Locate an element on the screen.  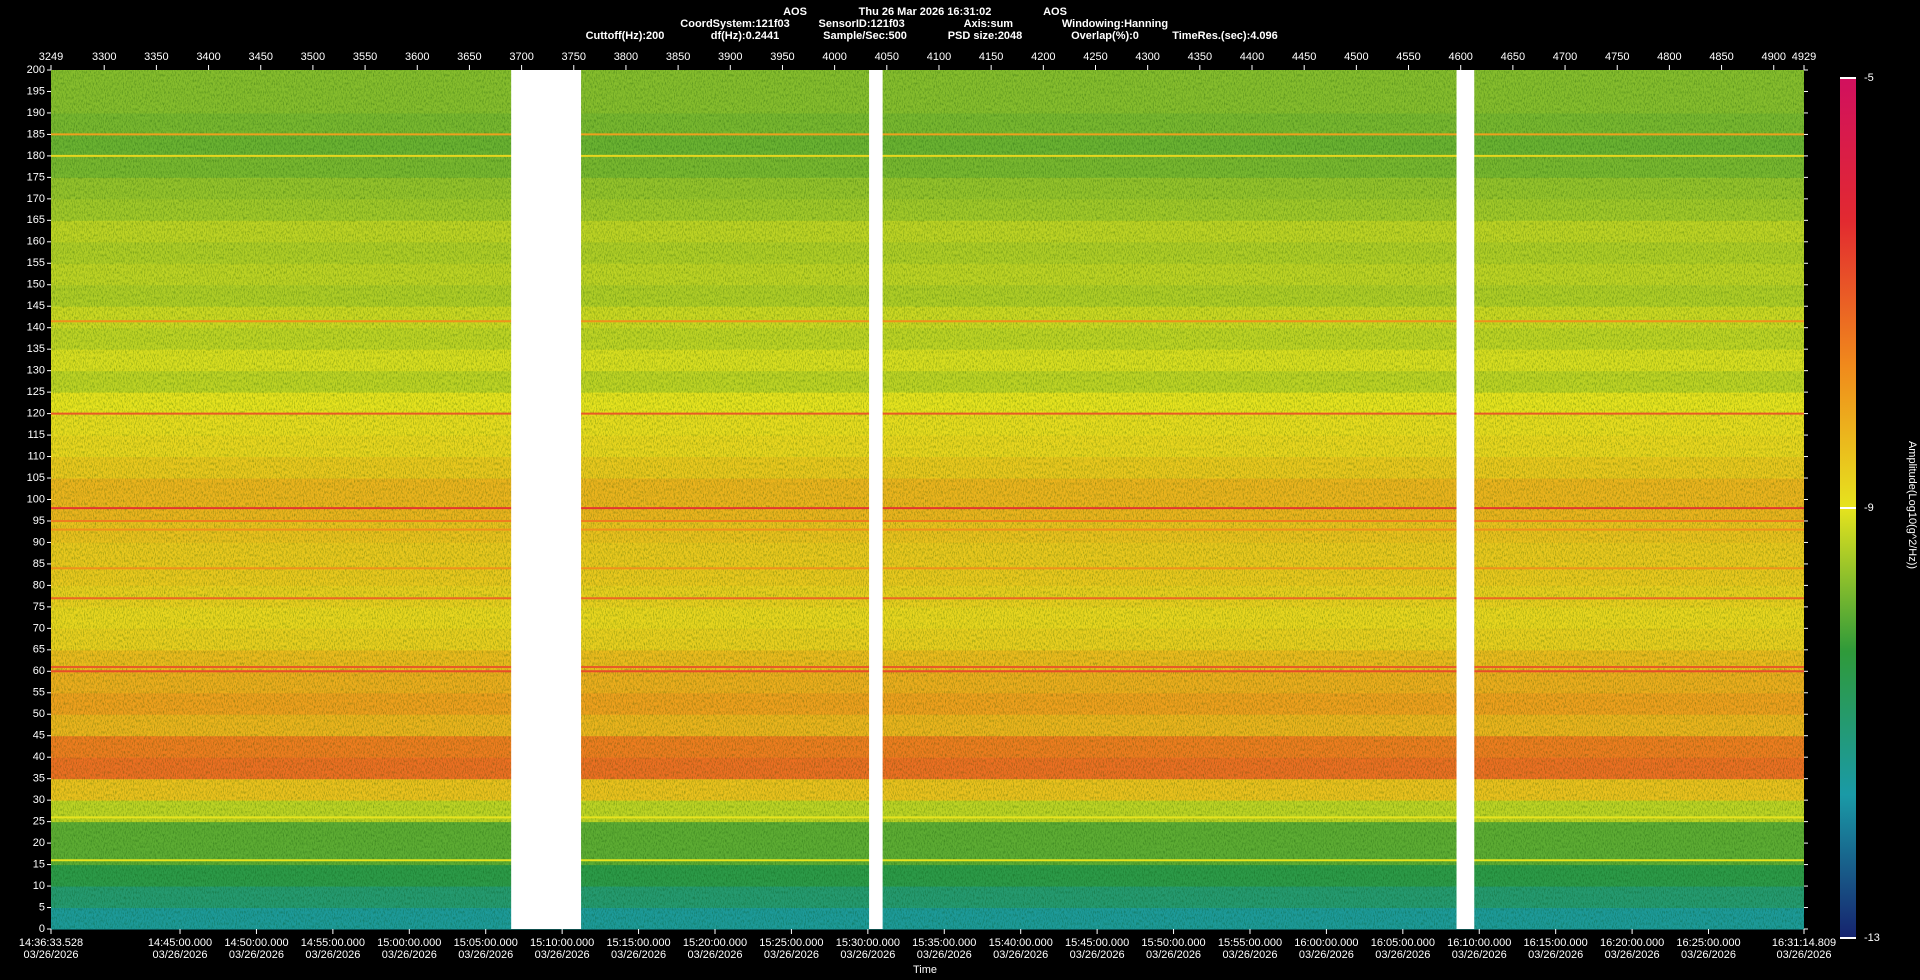
x-tick-label: 3750 is located at coordinates (574, 57).